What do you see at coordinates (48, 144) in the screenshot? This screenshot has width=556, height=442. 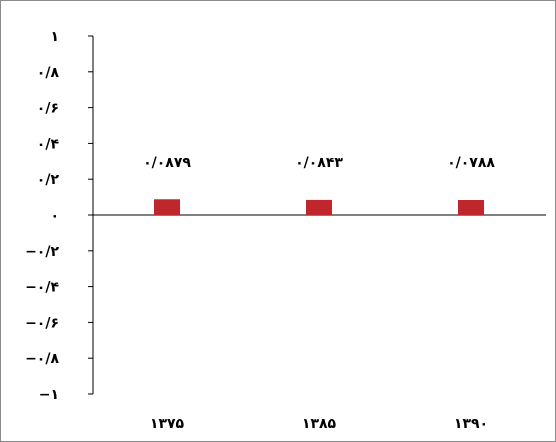 I see `y-tick-label: ۰/۴` at bounding box center [48, 144].